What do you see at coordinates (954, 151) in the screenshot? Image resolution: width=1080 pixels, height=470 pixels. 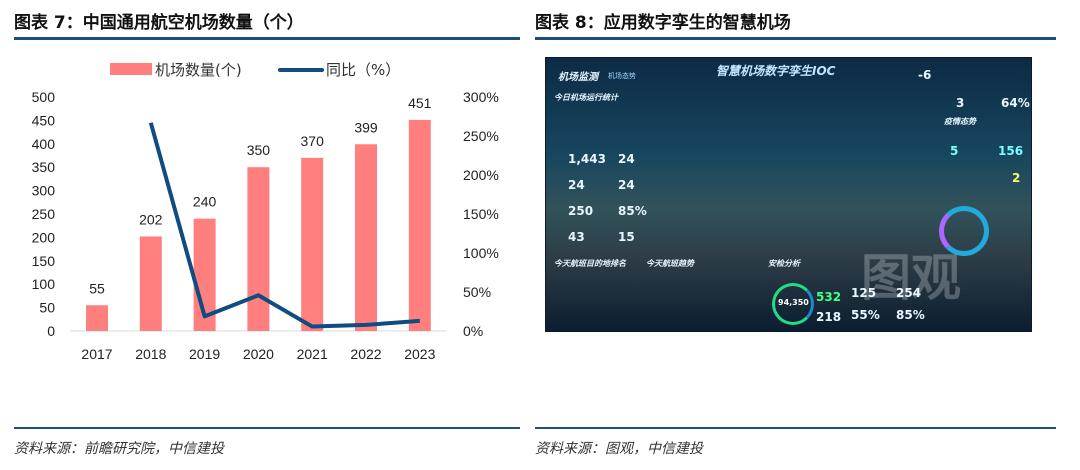 I see `stat: 5` at bounding box center [954, 151].